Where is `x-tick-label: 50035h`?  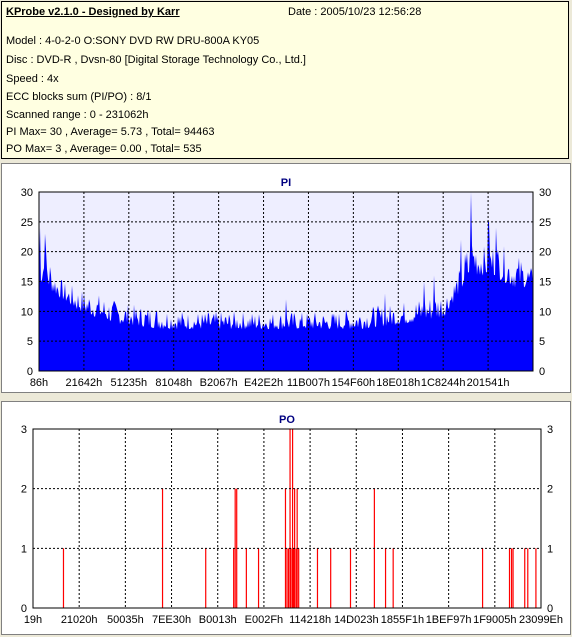
x-tick-label: 50035h is located at coordinates (125, 620).